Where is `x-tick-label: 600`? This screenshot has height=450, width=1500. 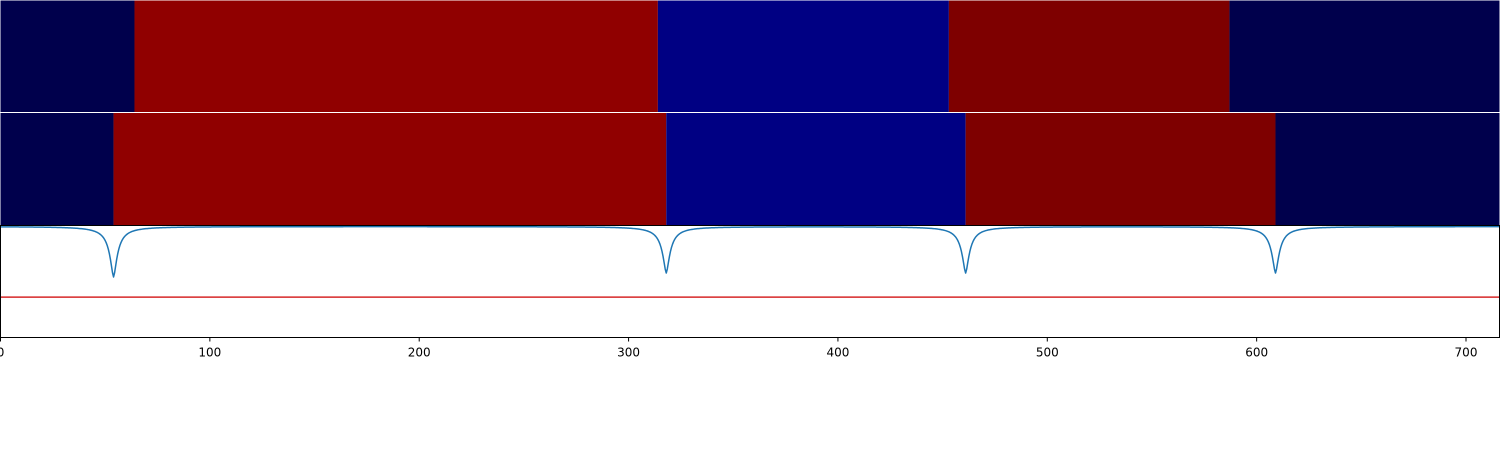
x-tick-label: 600 is located at coordinates (1256, 353).